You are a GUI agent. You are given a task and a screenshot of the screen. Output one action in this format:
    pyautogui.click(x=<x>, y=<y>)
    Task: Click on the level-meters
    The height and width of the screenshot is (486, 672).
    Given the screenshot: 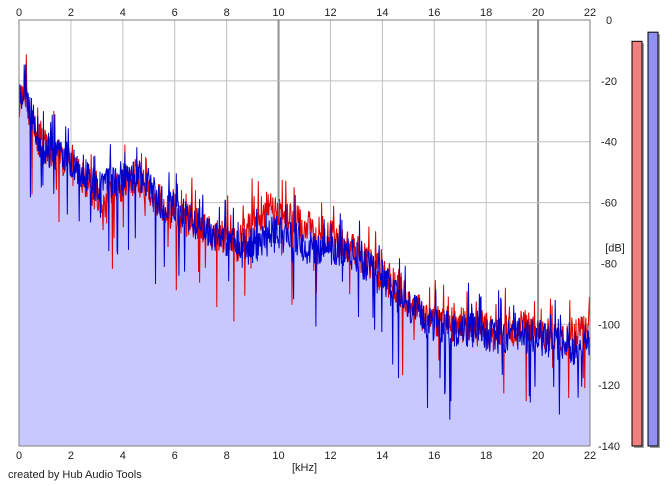 What is the action you would take?
    pyautogui.click(x=645, y=240)
    